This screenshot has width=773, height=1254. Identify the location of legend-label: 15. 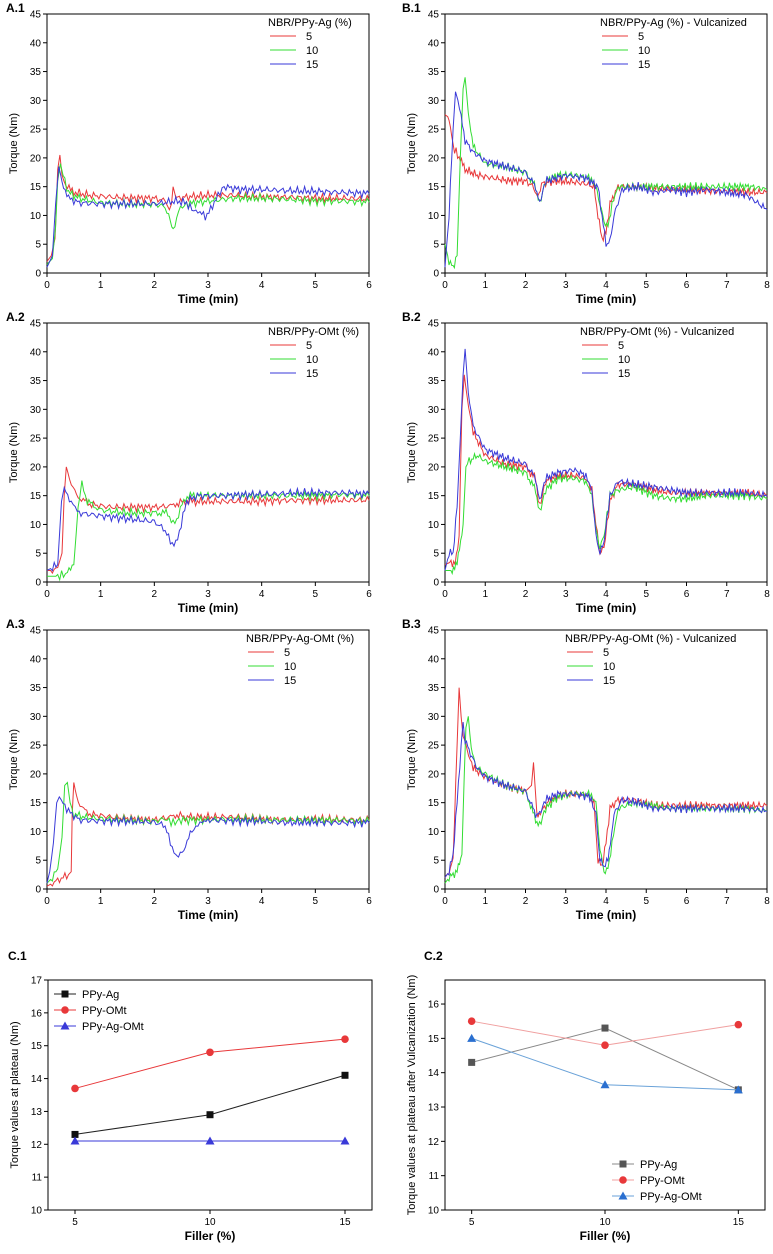
(312, 374).